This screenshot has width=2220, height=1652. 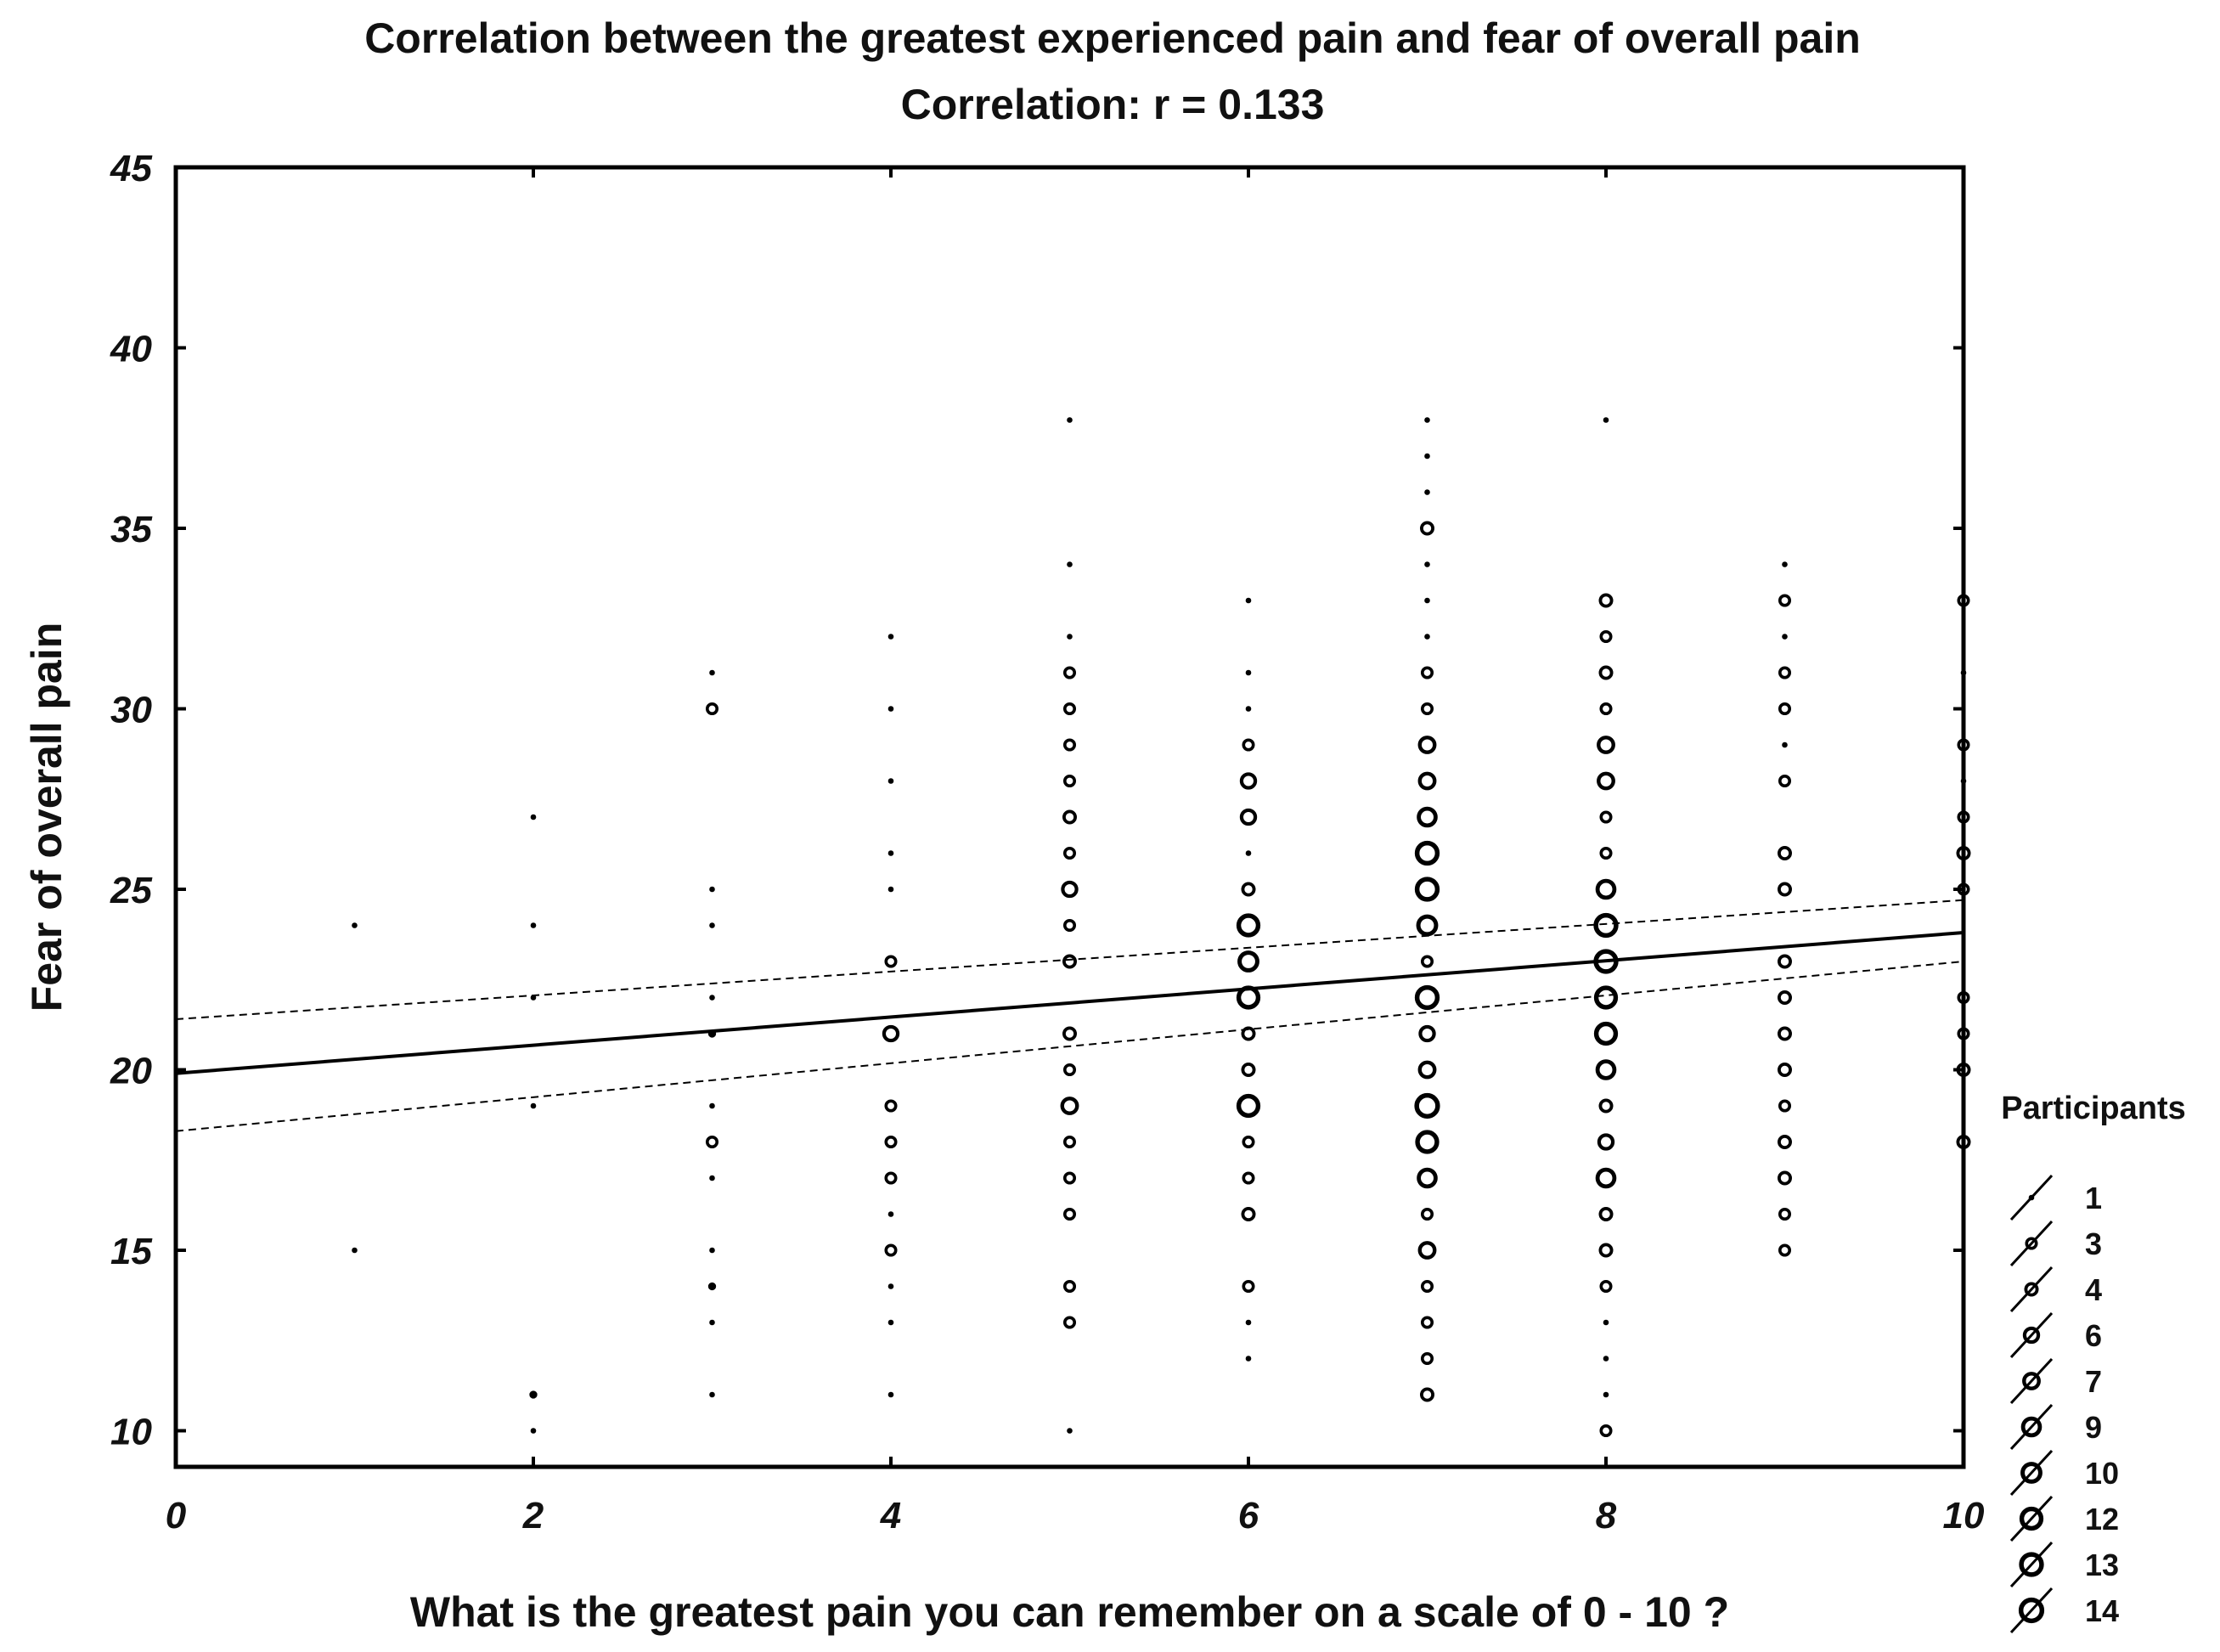 I want to click on legend-label: 10, so click(x=2102, y=1473).